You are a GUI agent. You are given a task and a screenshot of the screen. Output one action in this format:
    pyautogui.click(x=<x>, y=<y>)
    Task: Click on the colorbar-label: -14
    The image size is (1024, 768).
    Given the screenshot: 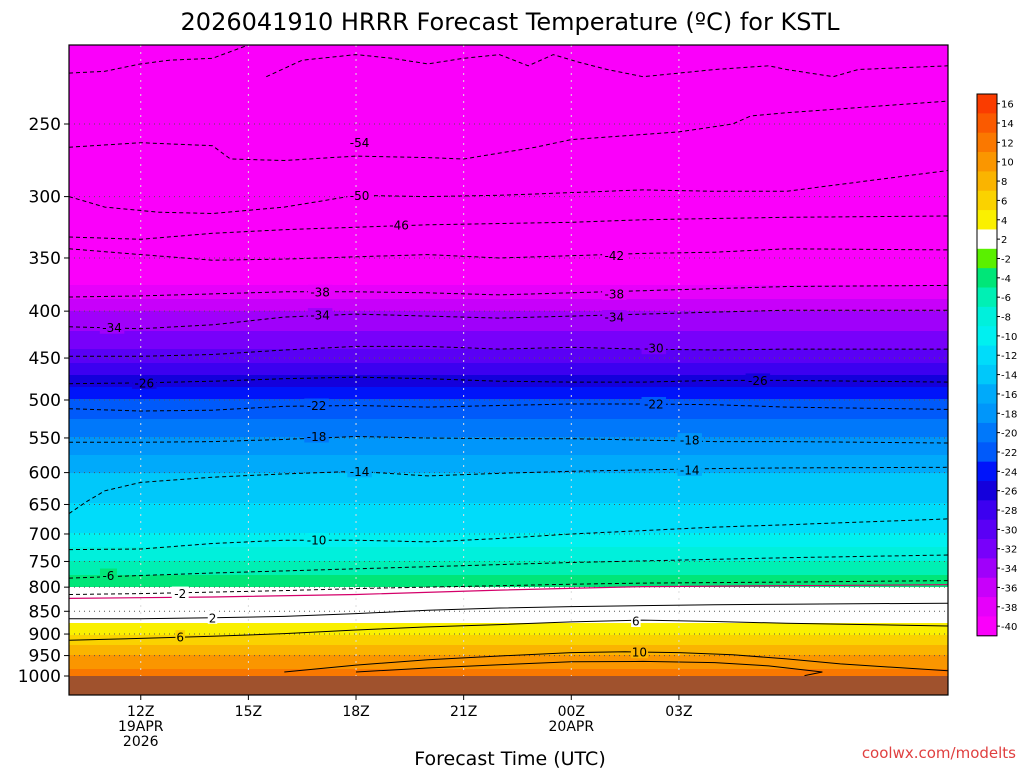 What is the action you would take?
    pyautogui.click(x=1009, y=376)
    